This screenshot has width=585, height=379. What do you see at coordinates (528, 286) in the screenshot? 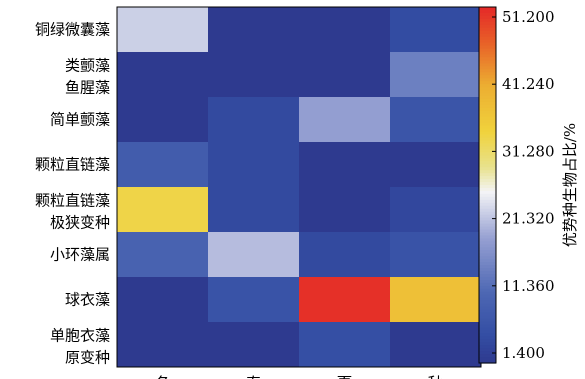
I see `colorbar-tick-label: 11.360` at bounding box center [528, 286].